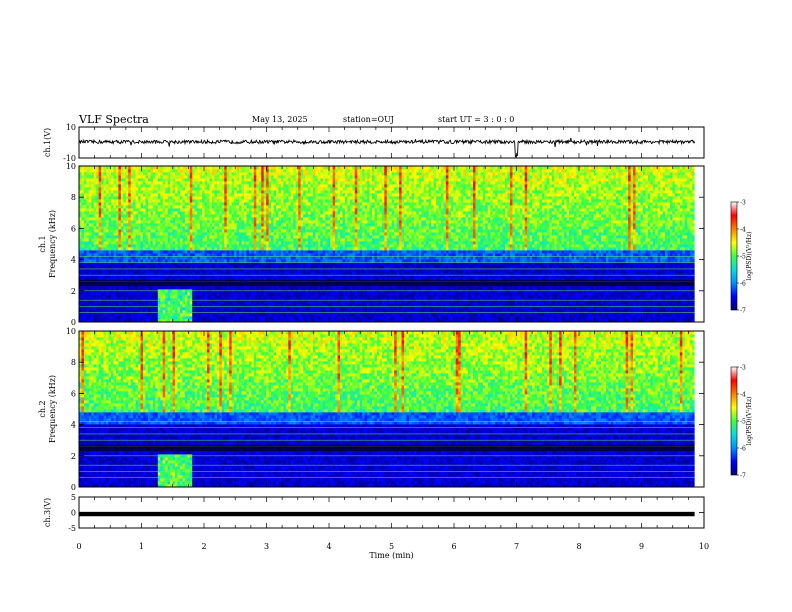 Image resolution: width=792 pixels, height=612 pixels. What do you see at coordinates (641, 546) in the screenshot?
I see `x-tick-label: 9` at bounding box center [641, 546].